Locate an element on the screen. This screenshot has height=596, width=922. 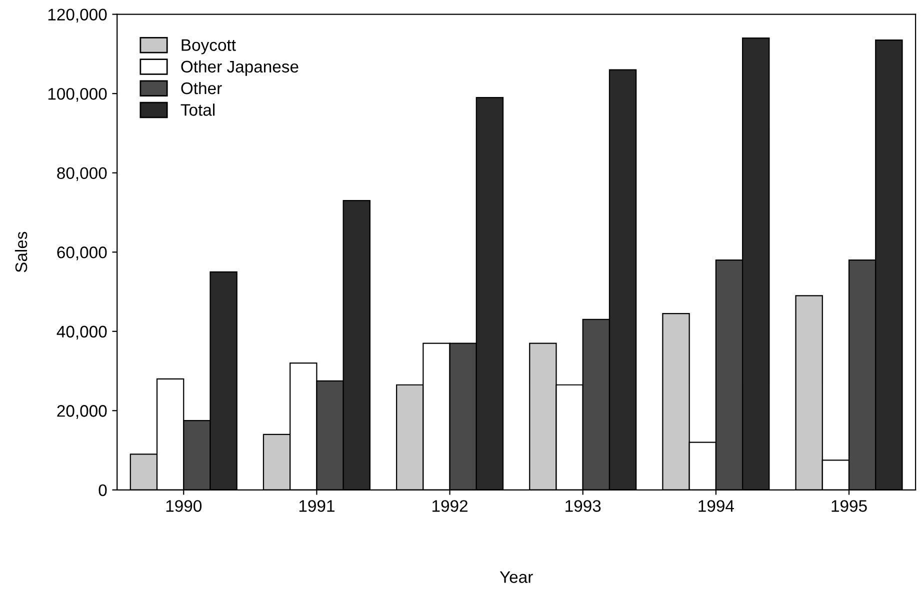
x-tick-label: 1993 is located at coordinates (583, 506).